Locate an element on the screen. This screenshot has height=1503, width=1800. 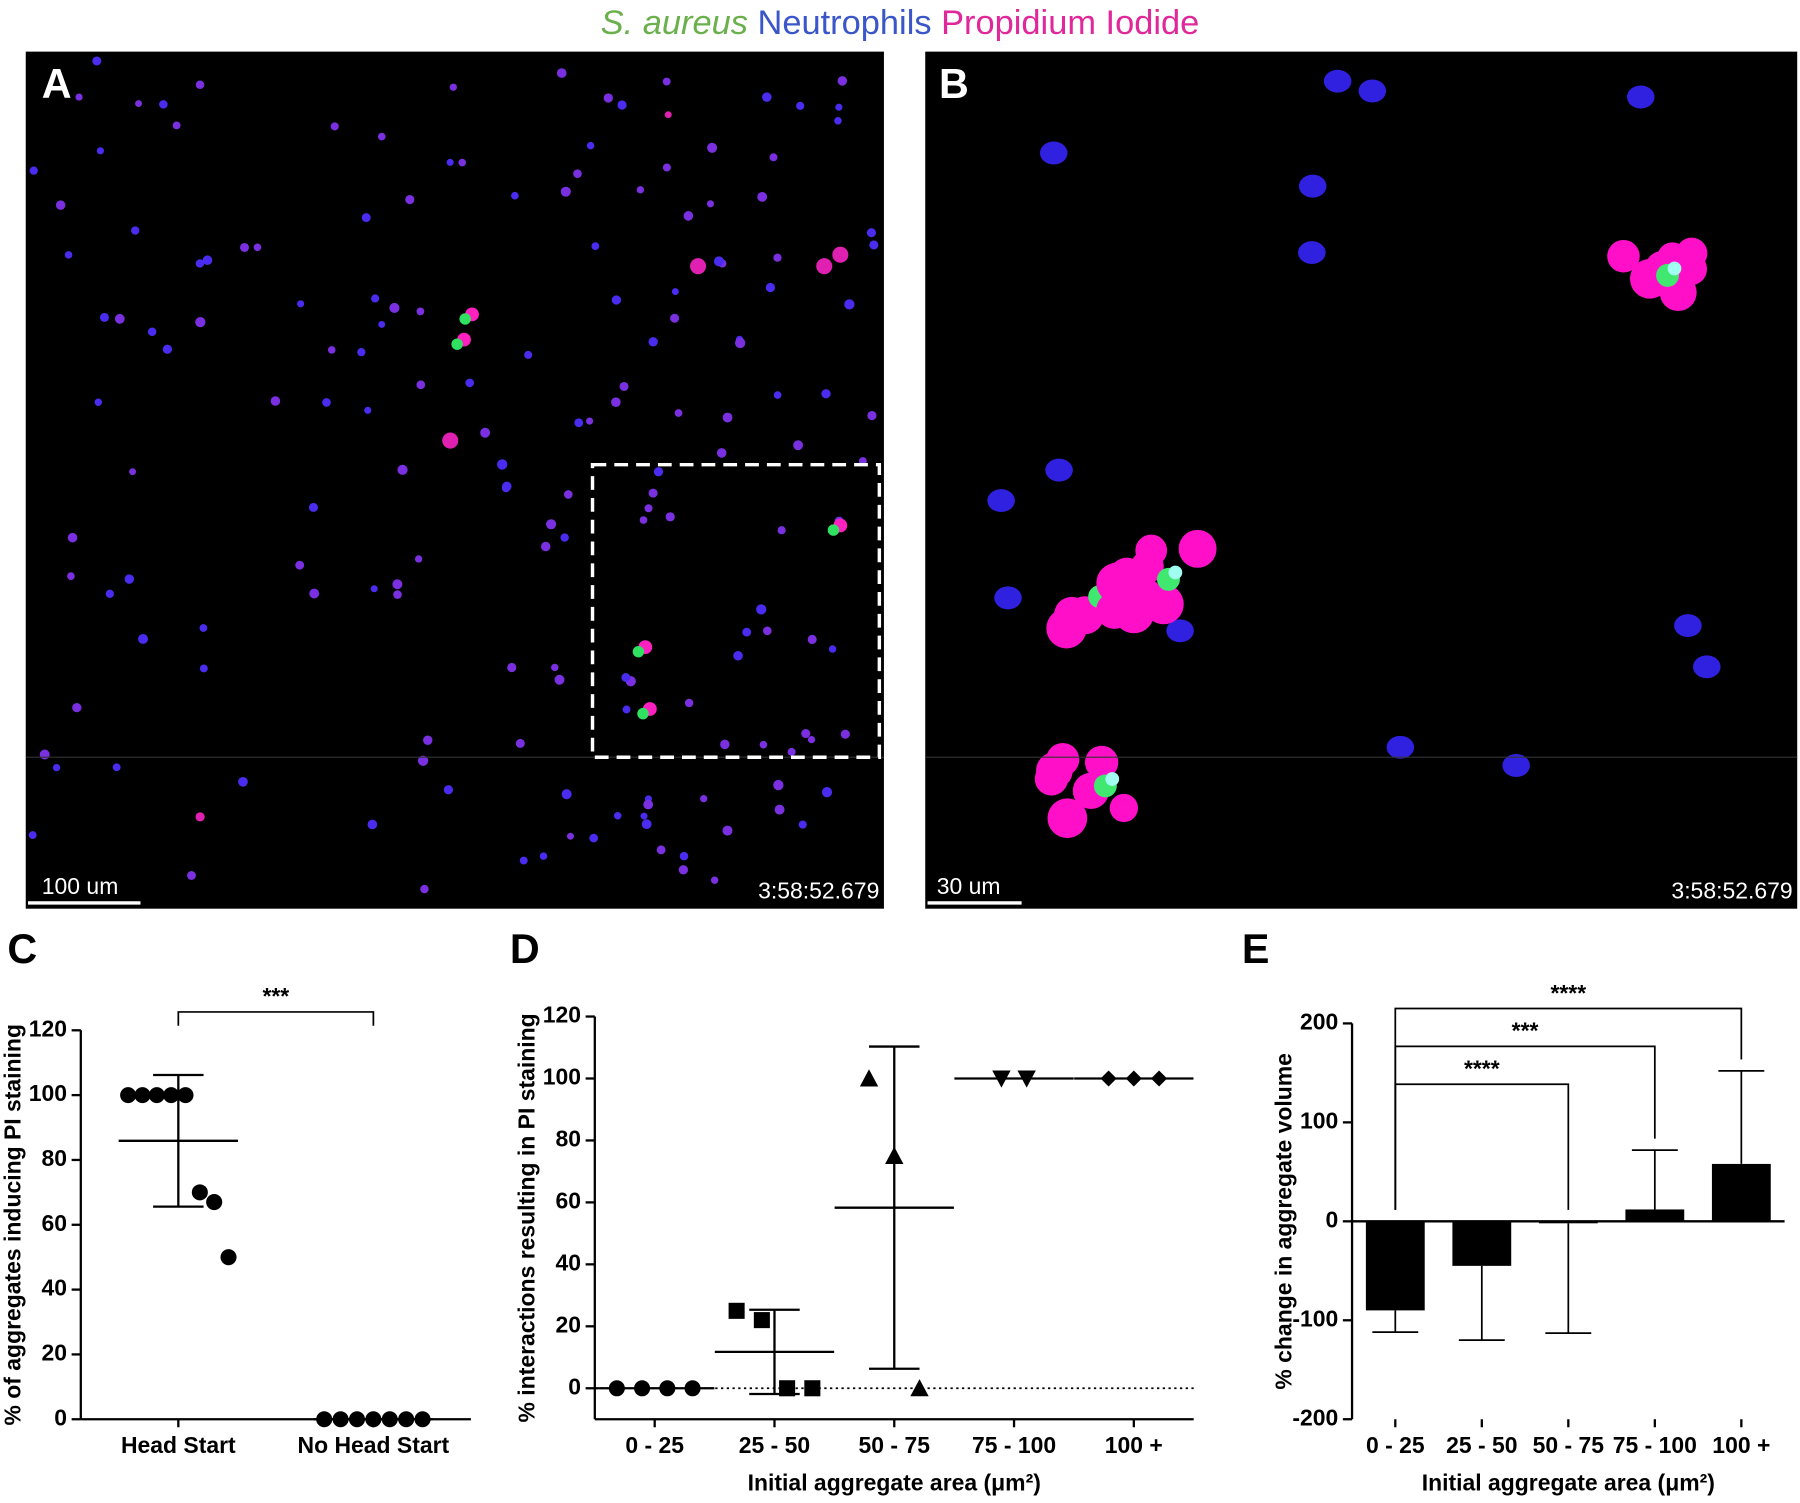
x-tick-label: 50 - 75 is located at coordinates (895, 1445).